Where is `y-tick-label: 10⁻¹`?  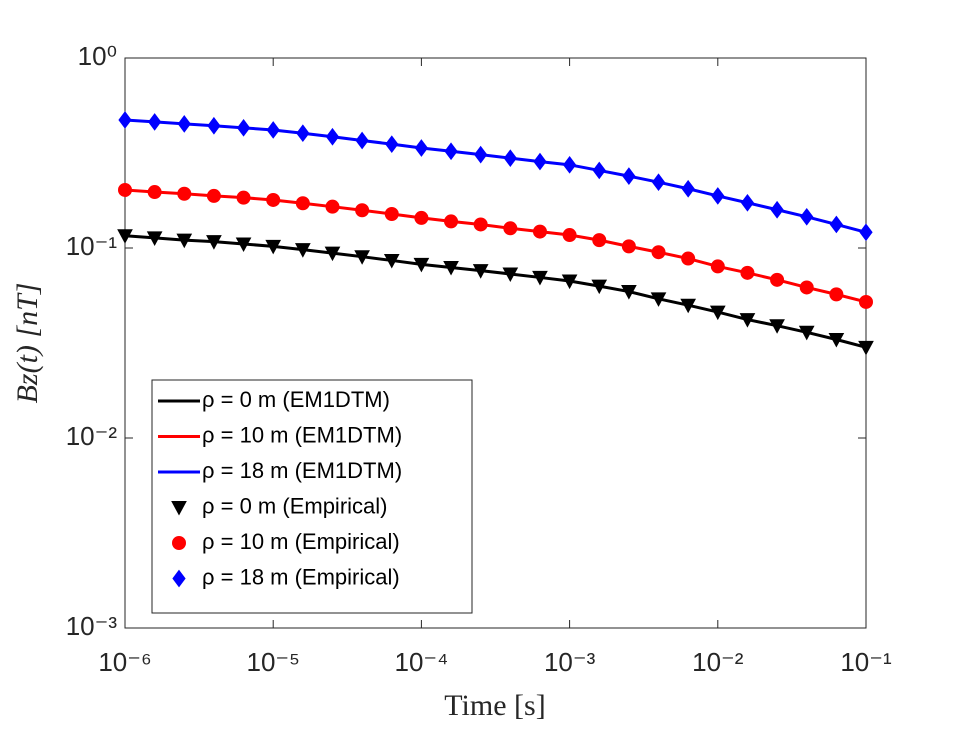
y-tick-label: 10⁻¹ is located at coordinates (92, 246).